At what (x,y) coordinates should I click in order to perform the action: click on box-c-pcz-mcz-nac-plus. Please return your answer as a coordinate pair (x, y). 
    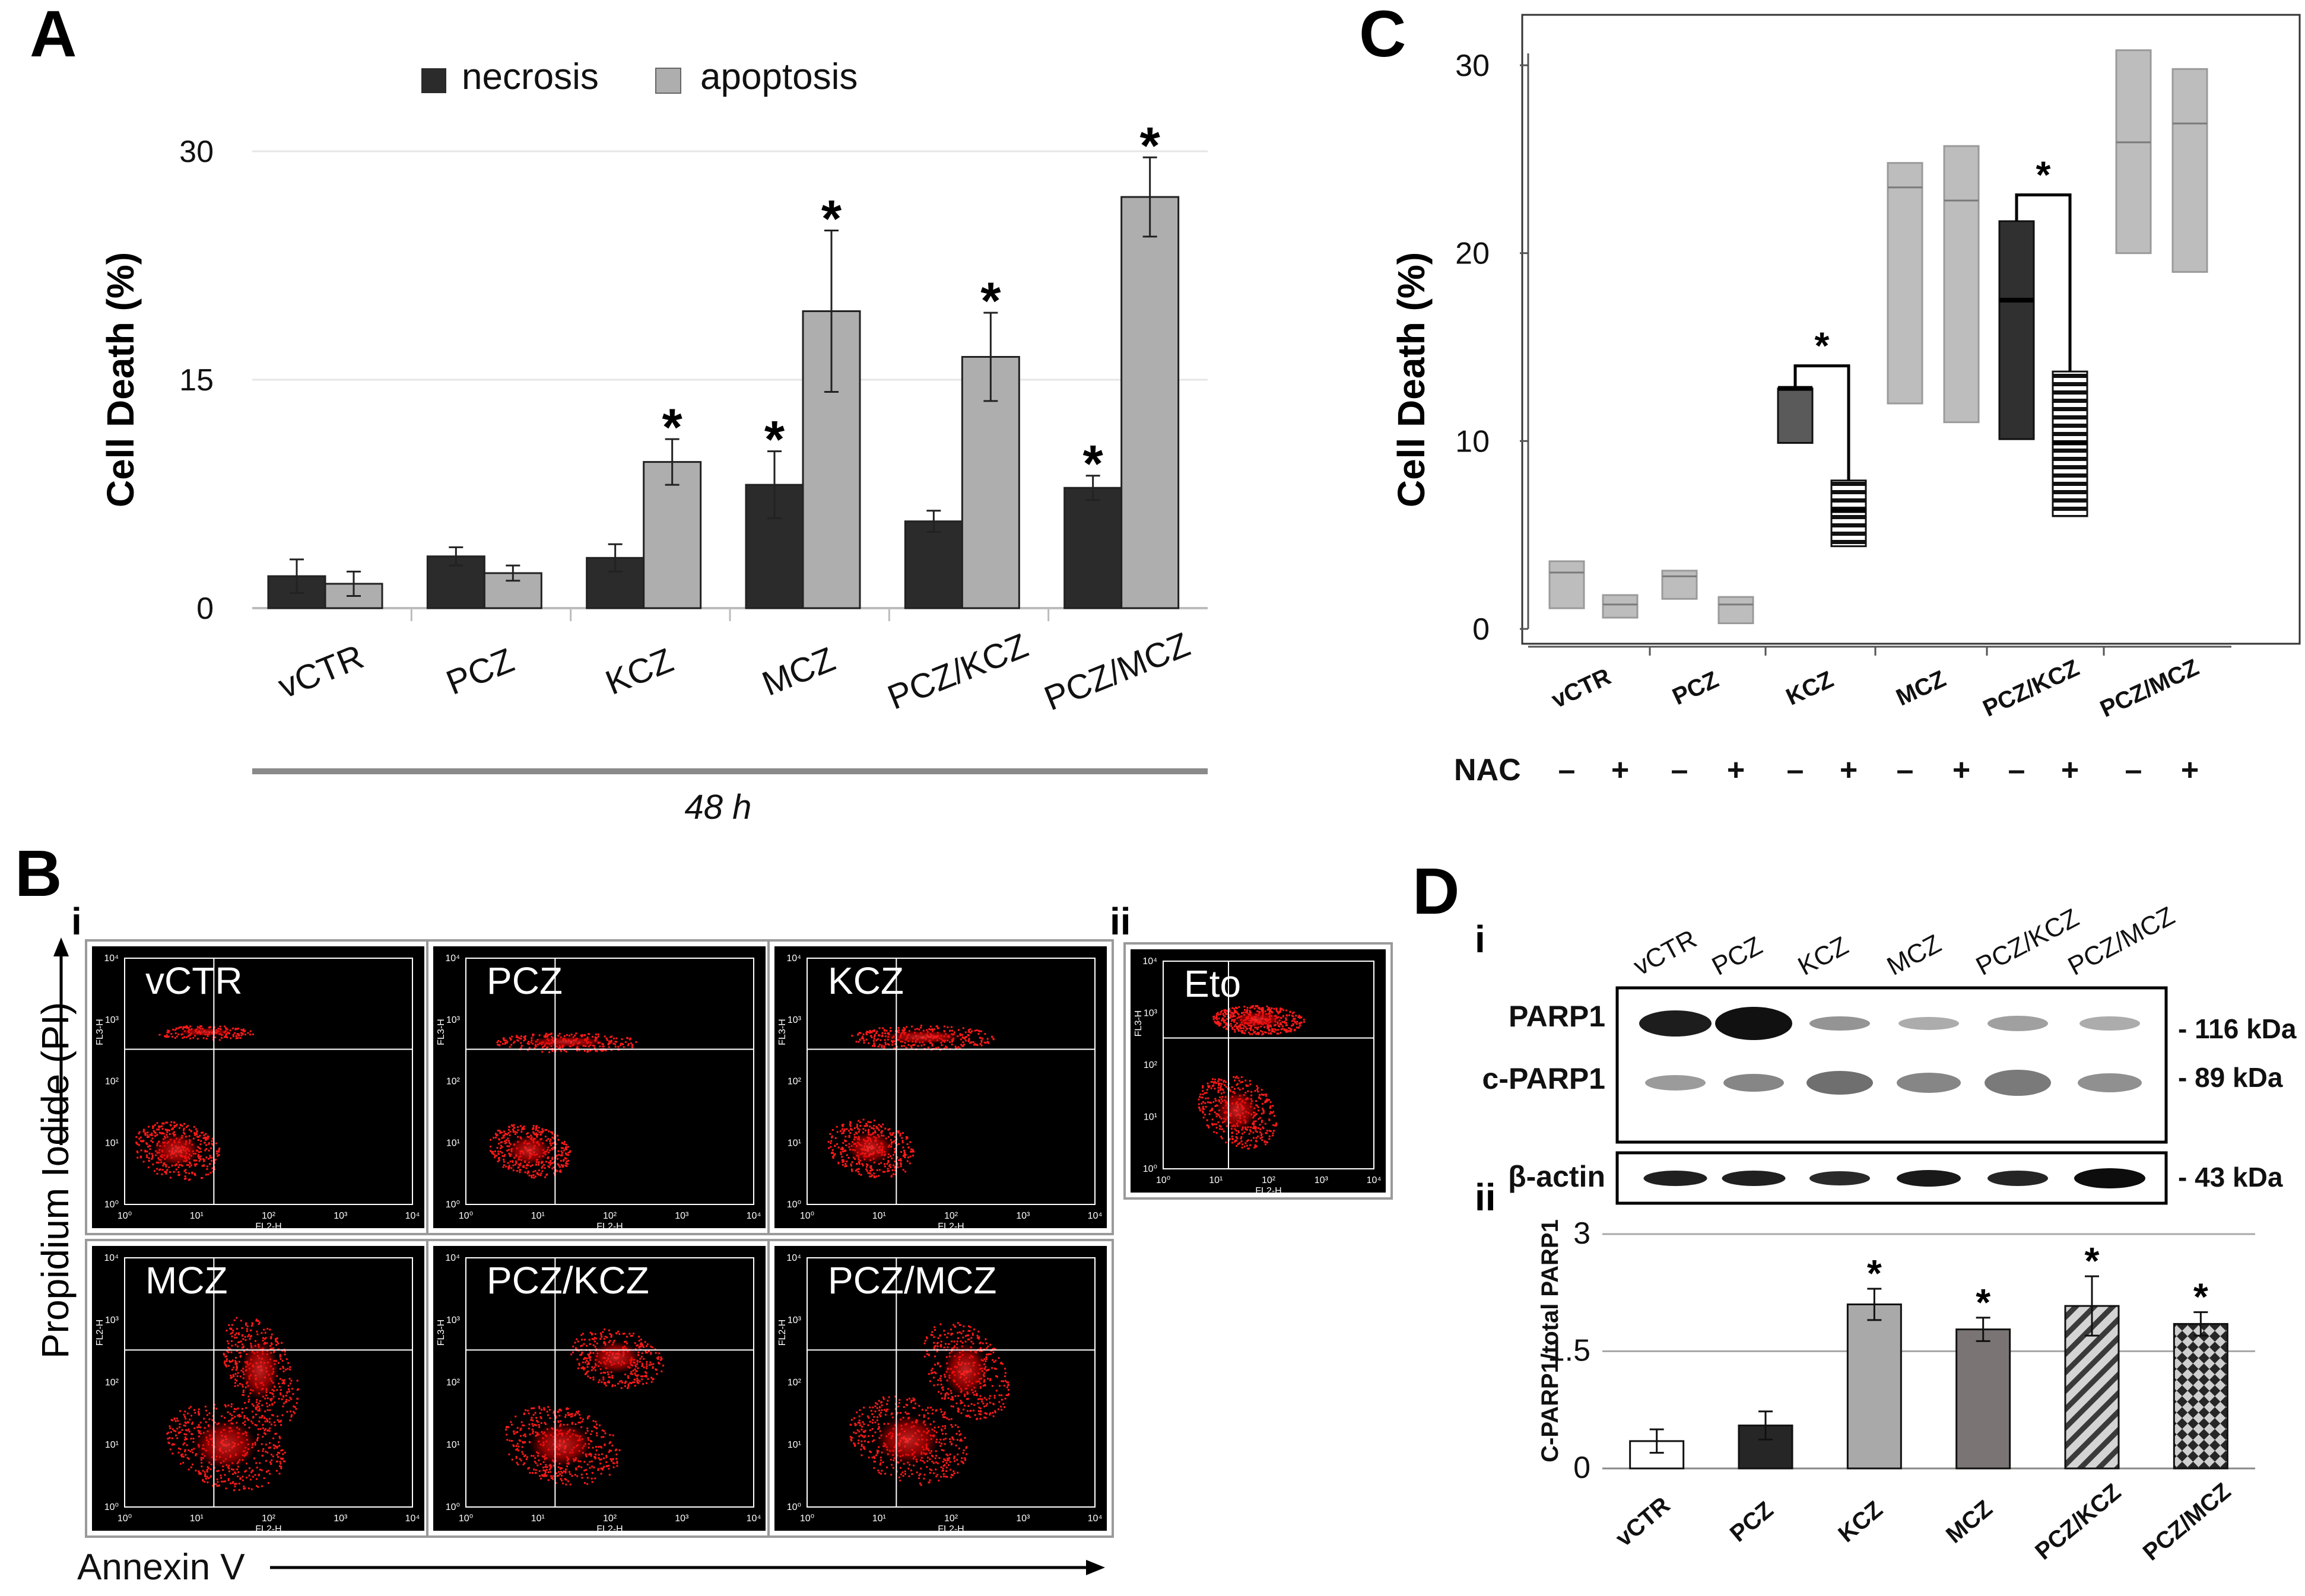
    Looking at the image, I should click on (2190, 170).